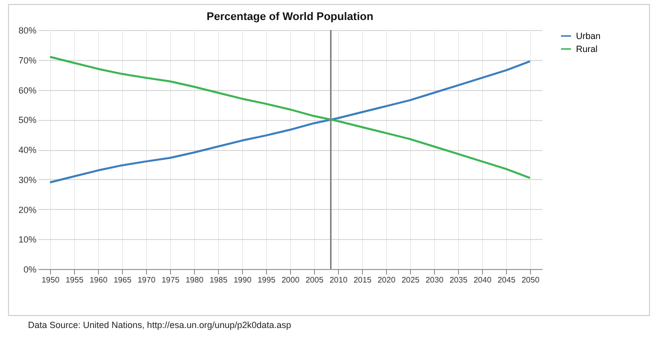  Describe the element at coordinates (363, 280) in the screenshot. I see `x-tick-label: 2015` at that location.